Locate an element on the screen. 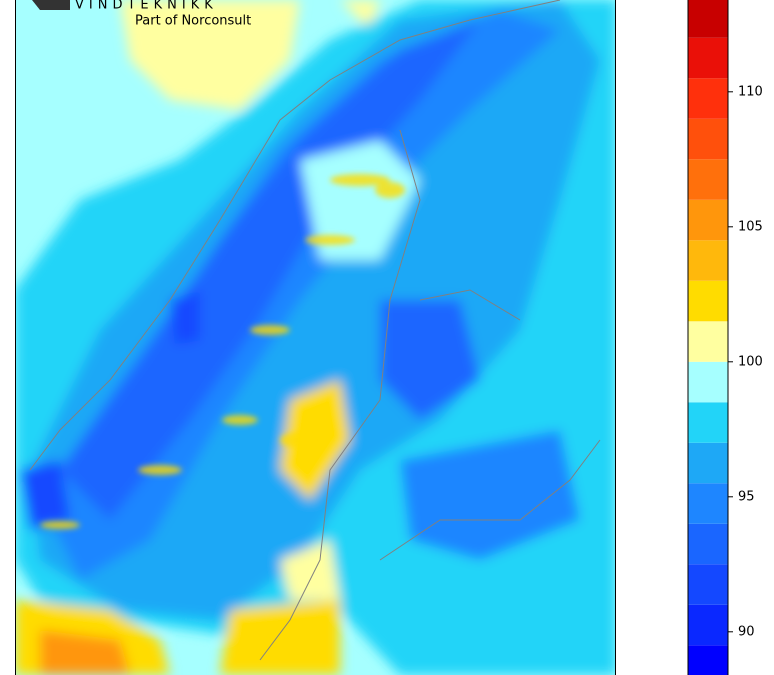  logo-mark is located at coordinates (51, 5).